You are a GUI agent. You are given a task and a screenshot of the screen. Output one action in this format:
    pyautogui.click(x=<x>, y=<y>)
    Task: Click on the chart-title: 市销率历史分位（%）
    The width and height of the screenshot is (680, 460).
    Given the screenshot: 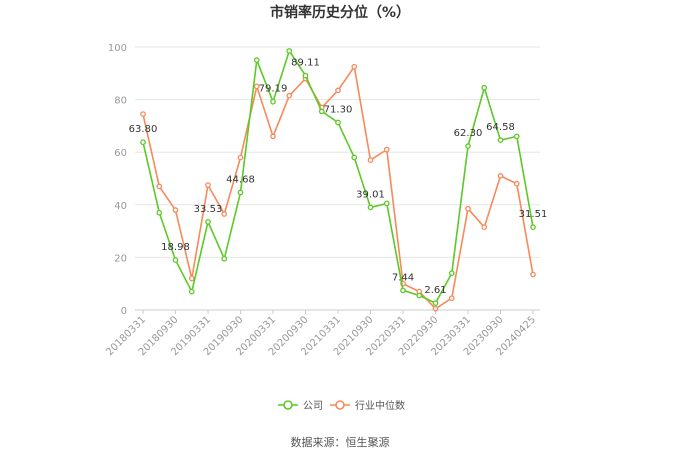 What is the action you would take?
    pyautogui.click(x=340, y=12)
    